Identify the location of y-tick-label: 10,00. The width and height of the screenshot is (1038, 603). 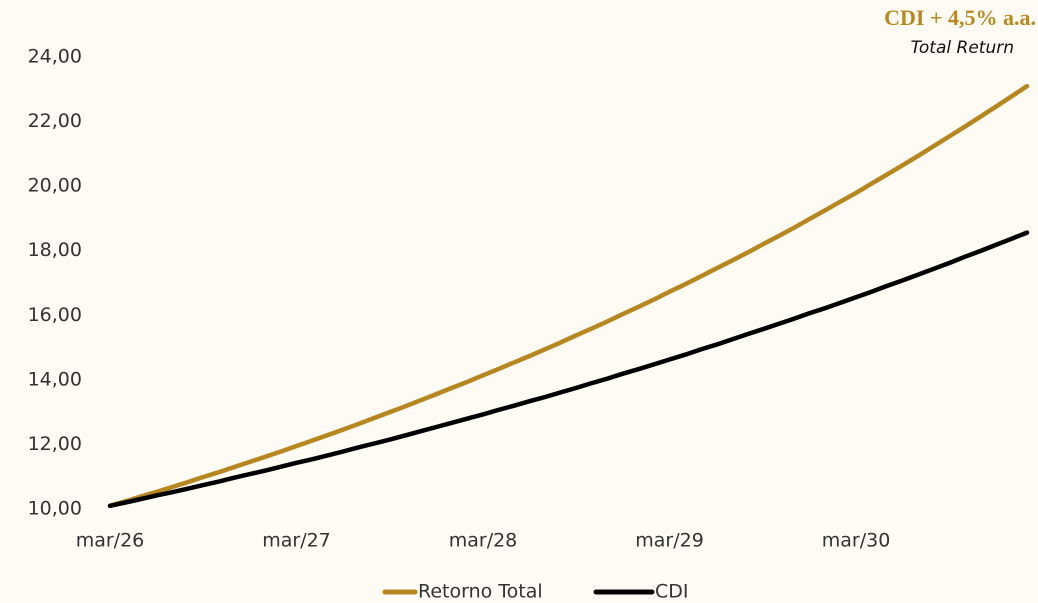
(55, 509).